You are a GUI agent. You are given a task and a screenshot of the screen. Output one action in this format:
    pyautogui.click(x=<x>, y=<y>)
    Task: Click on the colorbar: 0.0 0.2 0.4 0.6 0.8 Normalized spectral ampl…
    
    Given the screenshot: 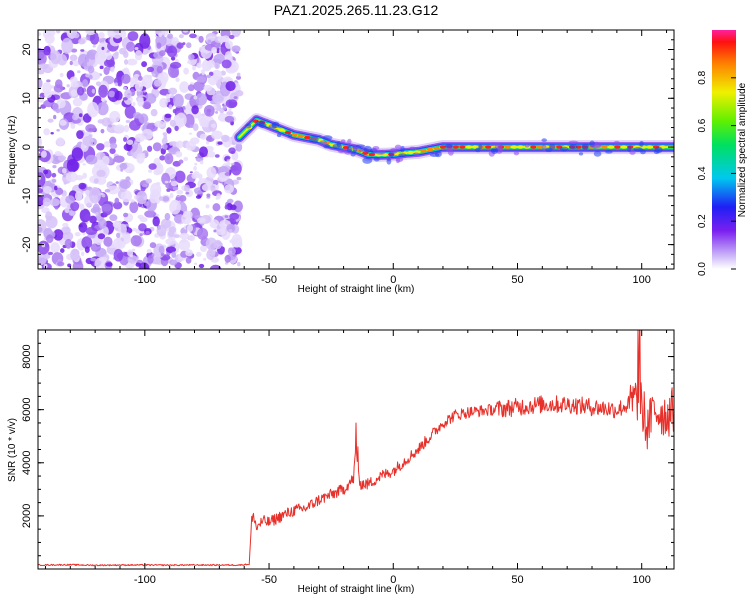 What is the action you would take?
    pyautogui.click(x=722, y=153)
    